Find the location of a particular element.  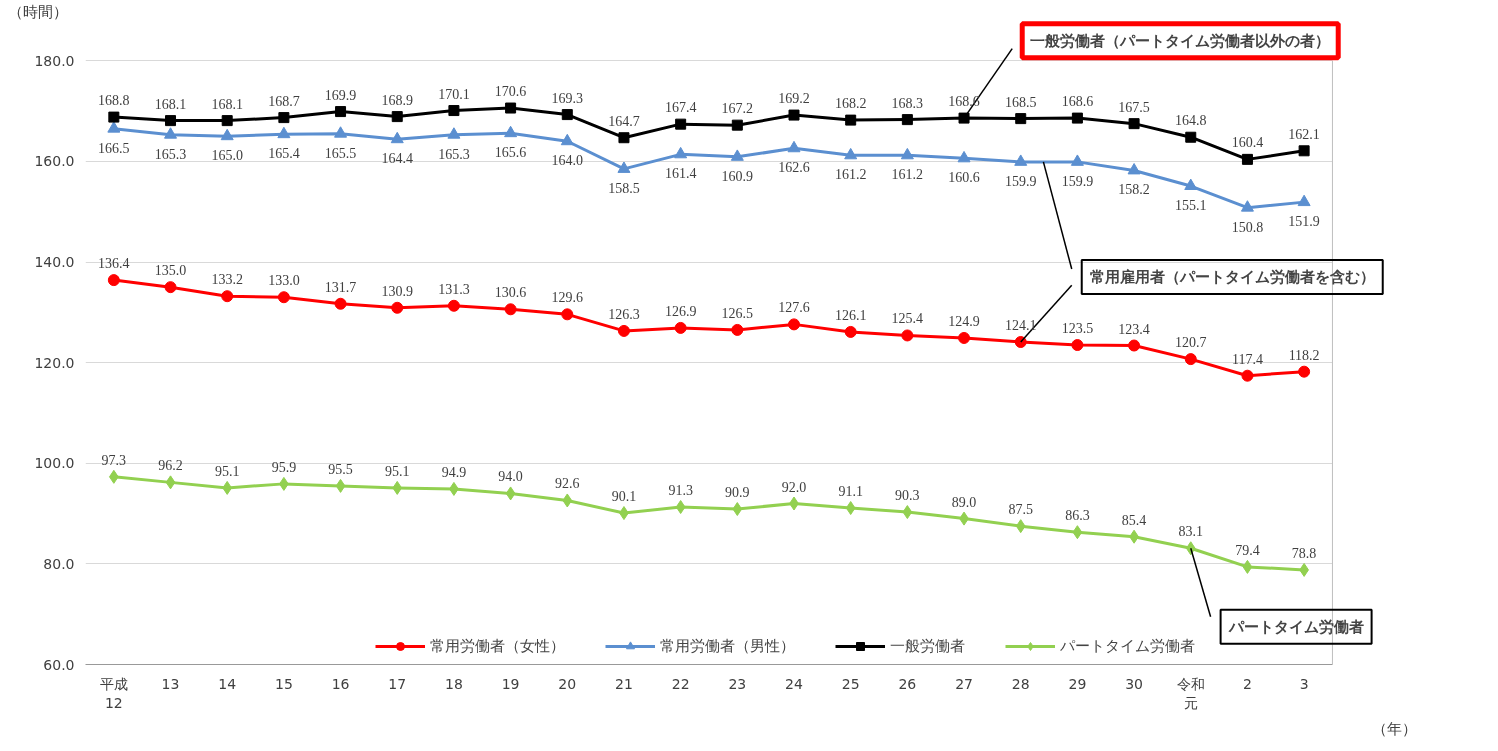

x-tick-label: 18 is located at coordinates (454, 683).